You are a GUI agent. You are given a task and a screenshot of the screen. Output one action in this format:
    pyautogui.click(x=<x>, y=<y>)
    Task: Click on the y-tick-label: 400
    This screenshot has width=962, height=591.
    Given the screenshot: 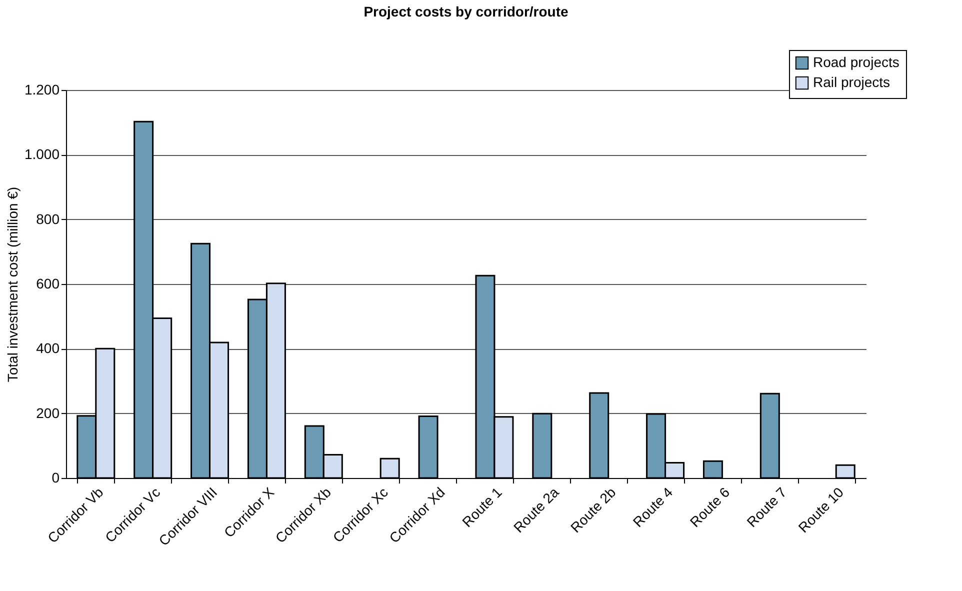 What is the action you would take?
    pyautogui.click(x=48, y=348)
    